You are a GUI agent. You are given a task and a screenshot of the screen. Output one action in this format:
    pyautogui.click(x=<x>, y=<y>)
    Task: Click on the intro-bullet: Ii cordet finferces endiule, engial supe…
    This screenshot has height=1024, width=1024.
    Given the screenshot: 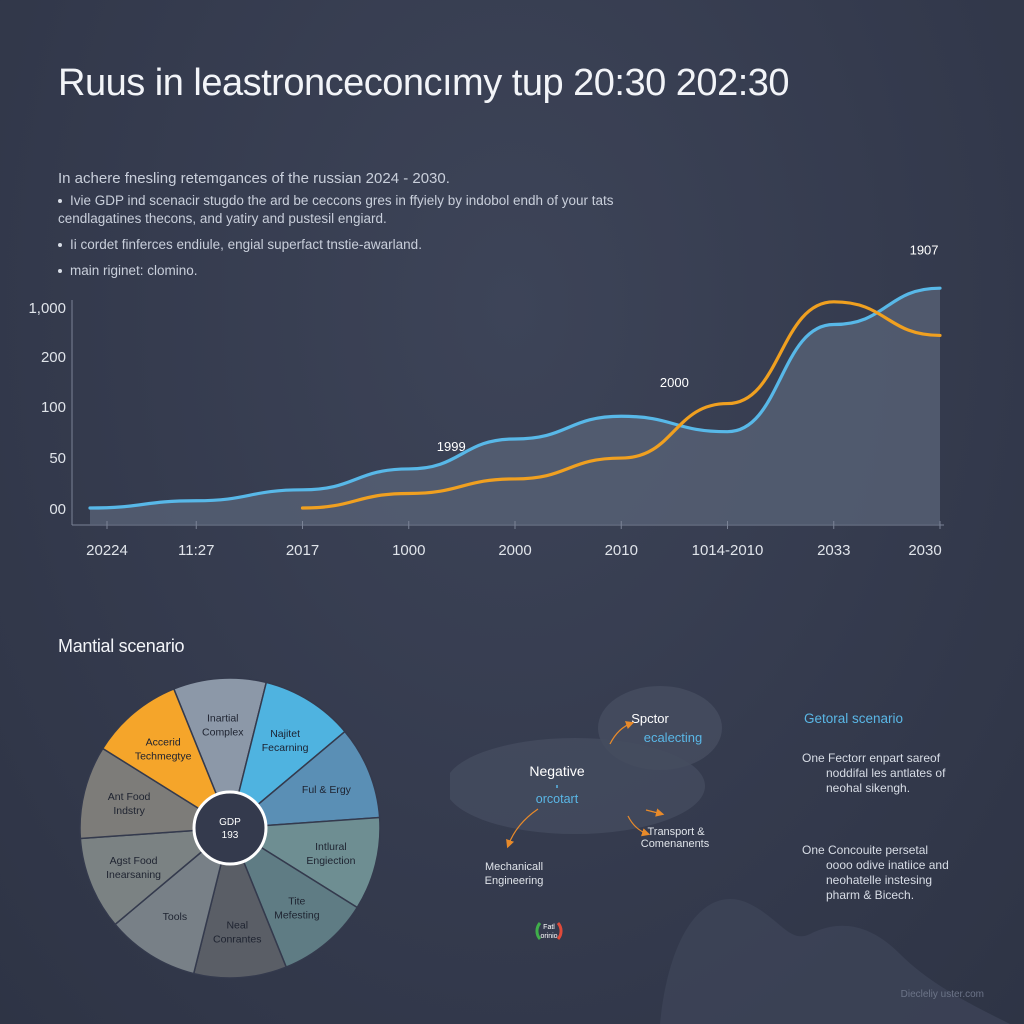 What is the action you would take?
    pyautogui.click(x=338, y=245)
    